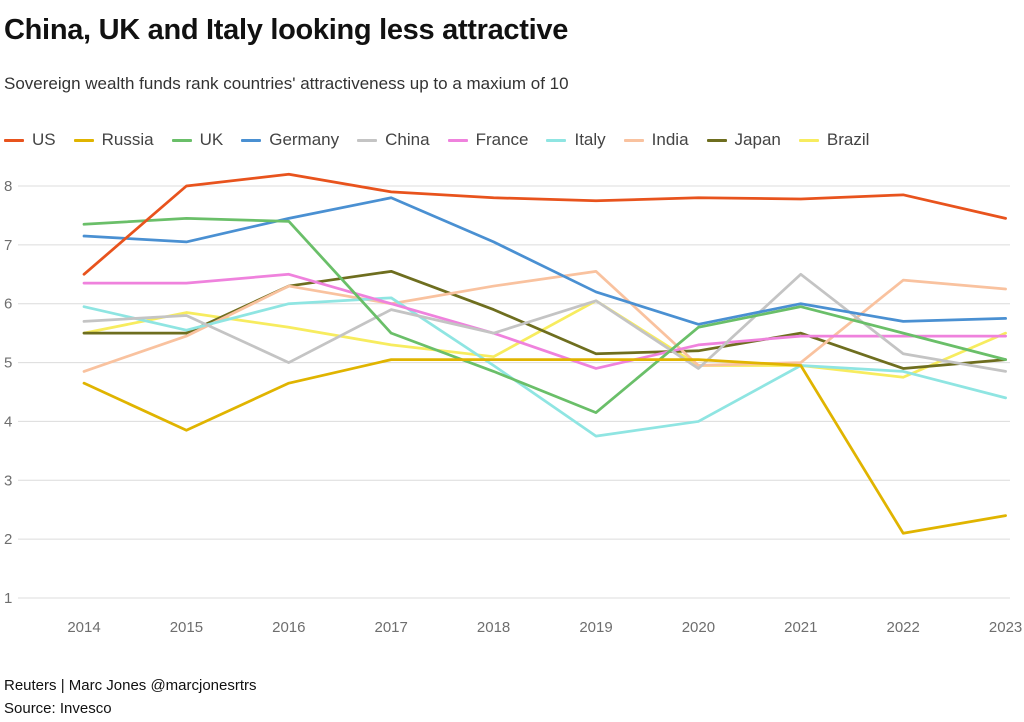  Describe the element at coordinates (288, 627) in the screenshot. I see `x-tick-label-2016: 2016` at that location.